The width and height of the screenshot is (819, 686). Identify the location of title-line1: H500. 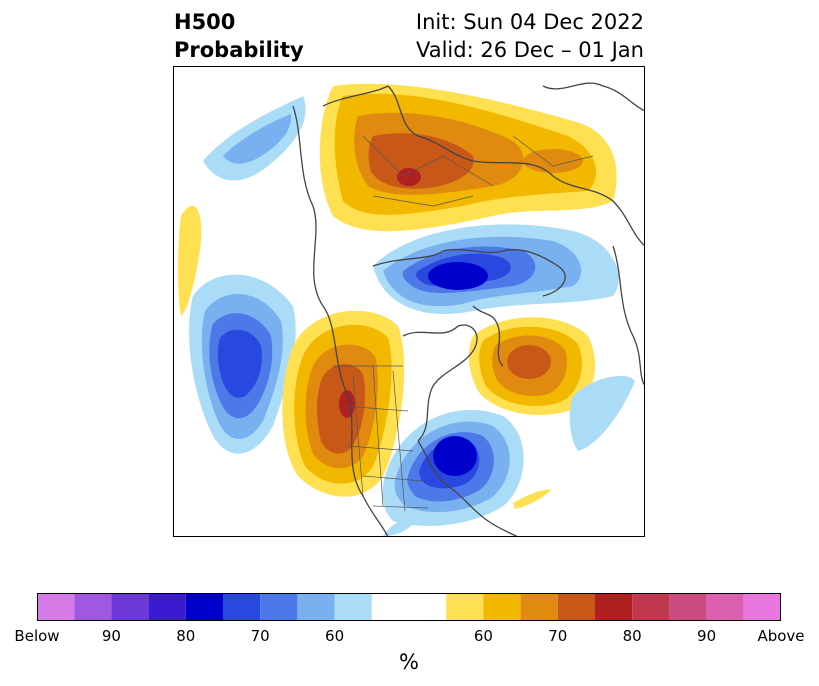
(205, 22).